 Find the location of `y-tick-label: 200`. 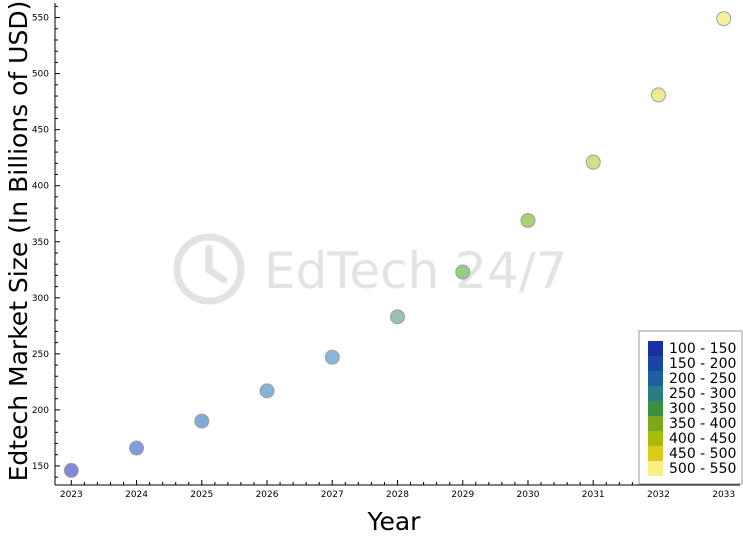

y-tick-label: 200 is located at coordinates (40, 411).